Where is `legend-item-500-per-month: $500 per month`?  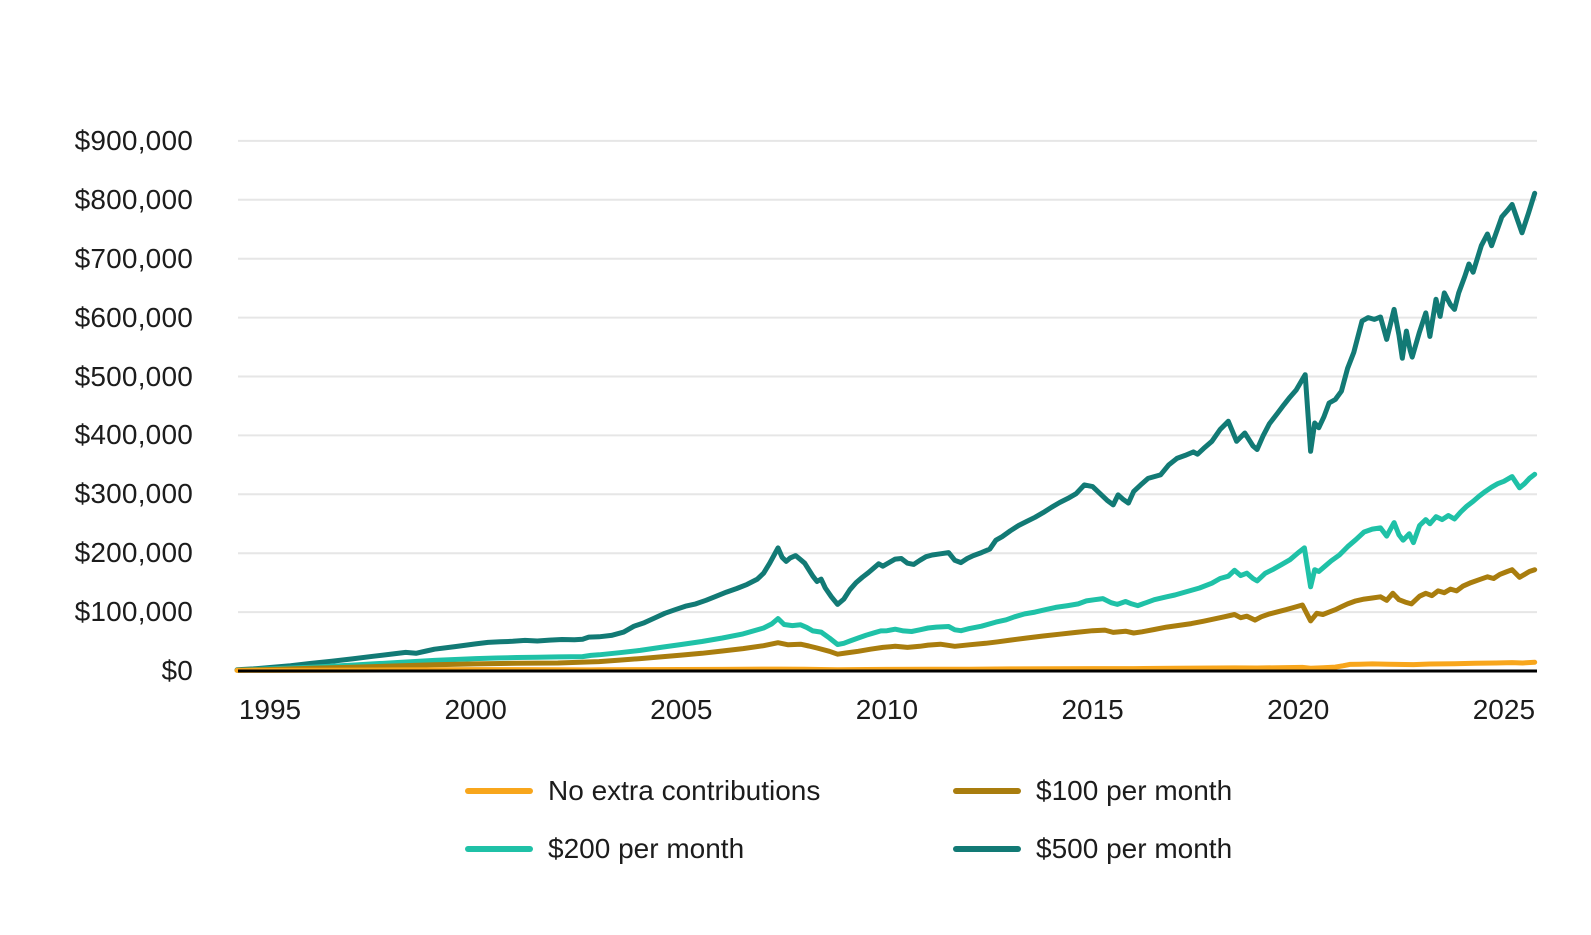
legend-item-500-per-month: $500 per month is located at coordinates (1092, 849).